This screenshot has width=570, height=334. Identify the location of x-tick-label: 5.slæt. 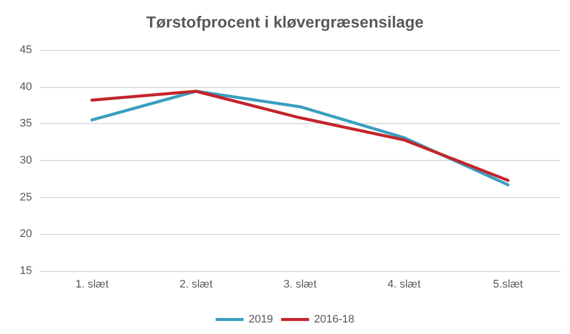
(508, 284).